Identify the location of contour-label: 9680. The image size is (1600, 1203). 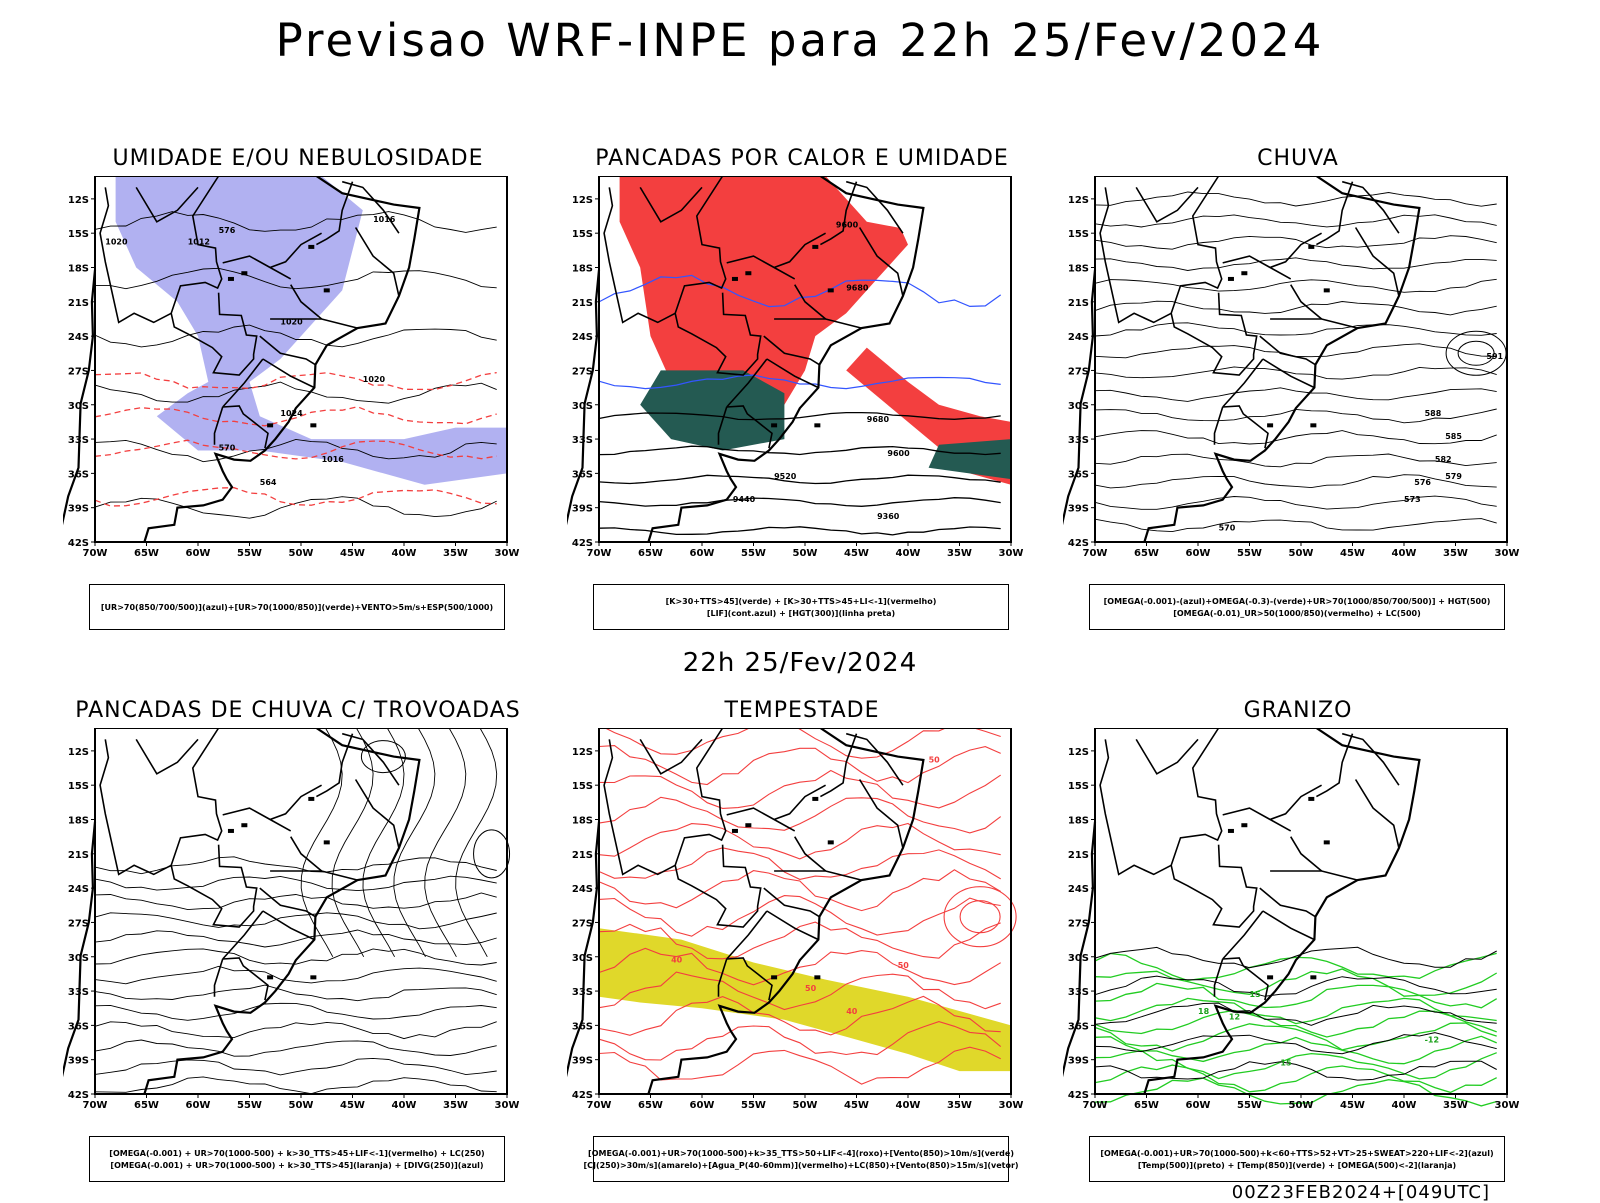
(857, 287).